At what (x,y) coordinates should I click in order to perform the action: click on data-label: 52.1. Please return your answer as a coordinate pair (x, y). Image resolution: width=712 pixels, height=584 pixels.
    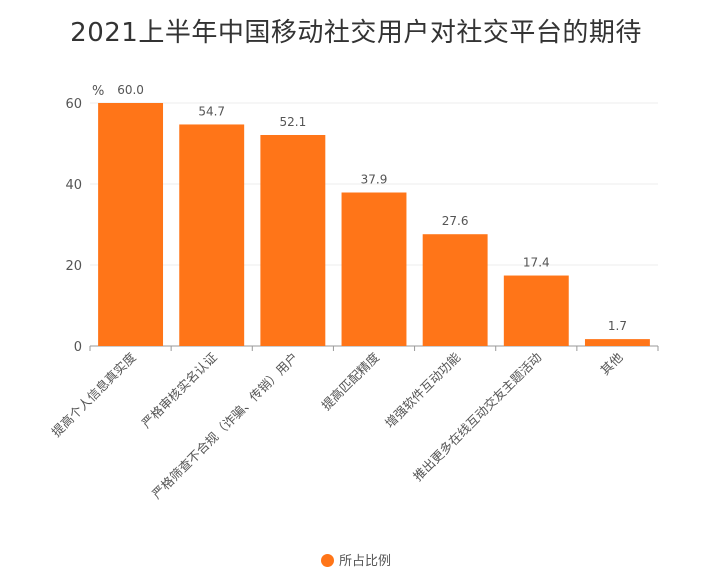
    Looking at the image, I should click on (292, 122).